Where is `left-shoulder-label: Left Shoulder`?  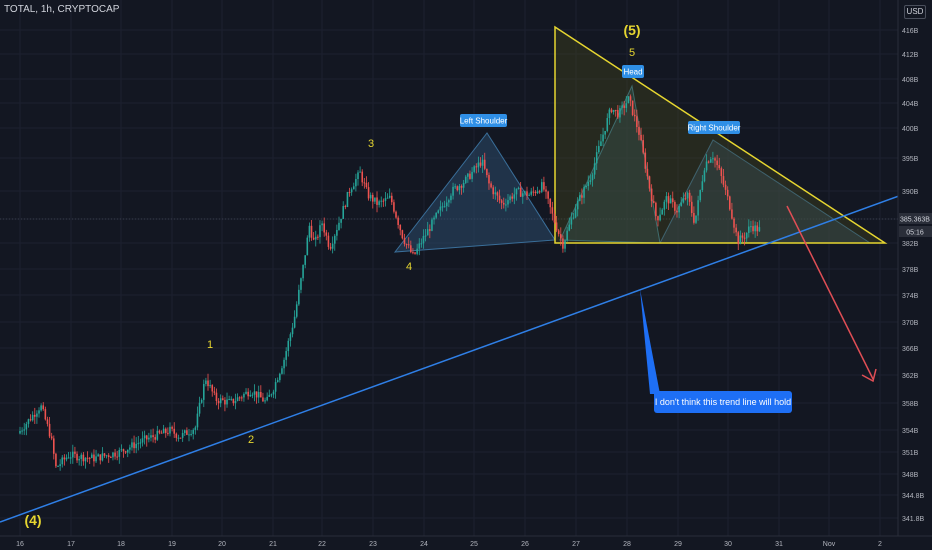
left-shoulder-label: Left Shoulder is located at coordinates (484, 120).